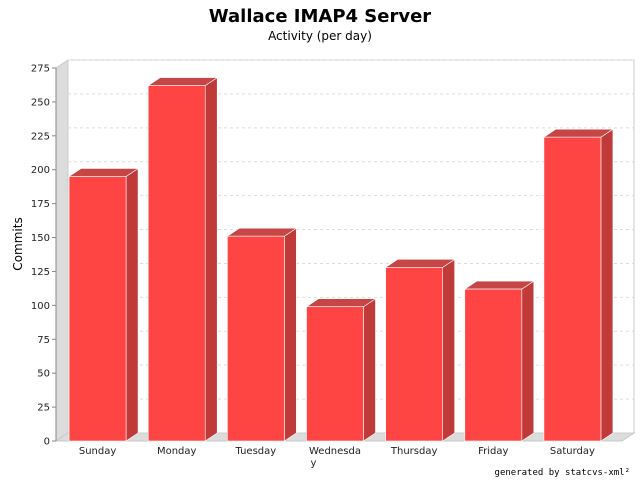 The height and width of the screenshot is (480, 640). I want to click on bar-thursday, so click(414, 354).